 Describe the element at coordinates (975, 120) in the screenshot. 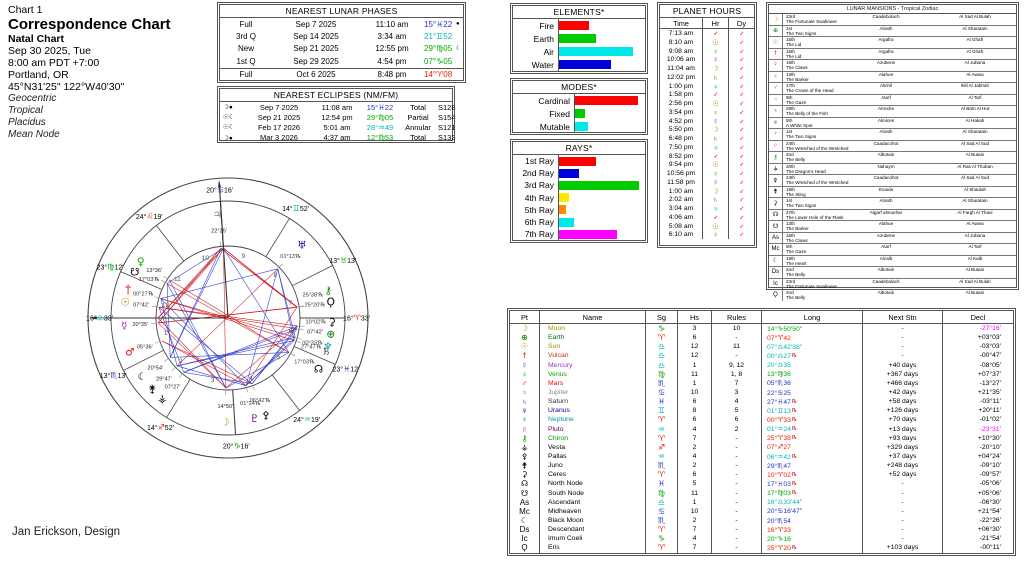

I see `mansion-arabic: Al Hakah` at that location.